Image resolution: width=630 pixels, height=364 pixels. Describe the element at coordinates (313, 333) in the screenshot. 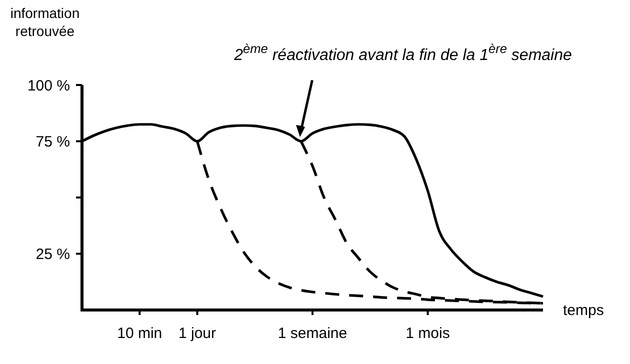

I see `x-tick-label: 1 semaine` at that location.